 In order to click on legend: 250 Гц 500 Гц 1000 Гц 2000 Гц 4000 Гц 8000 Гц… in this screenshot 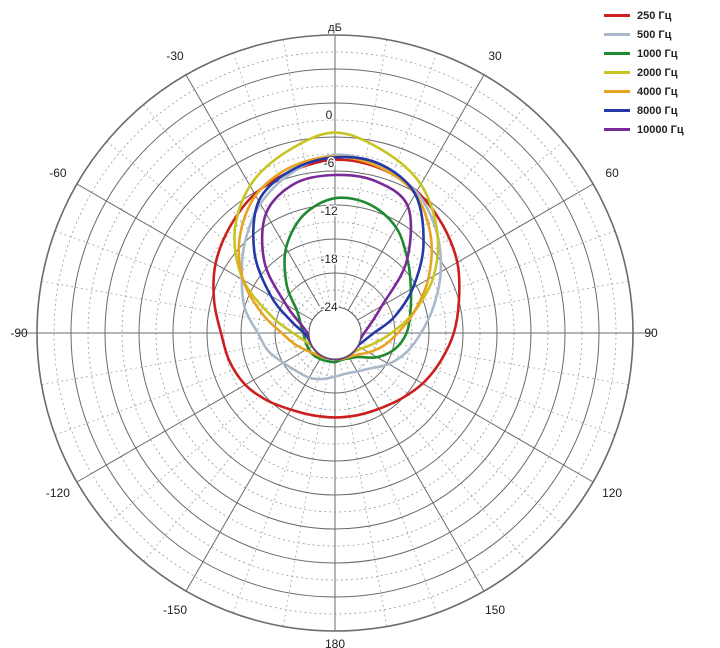, I will do `click(644, 72)`.